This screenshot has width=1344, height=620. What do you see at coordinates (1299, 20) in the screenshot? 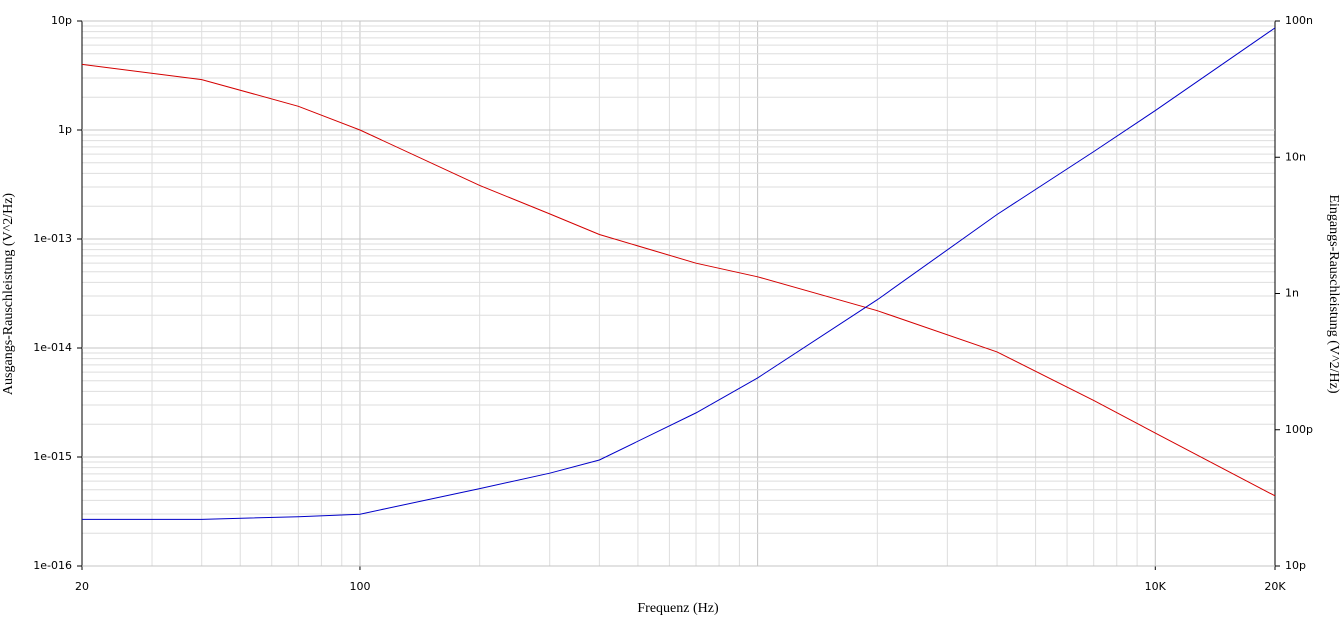
I see `y2-tick-label: 100n` at bounding box center [1299, 20].